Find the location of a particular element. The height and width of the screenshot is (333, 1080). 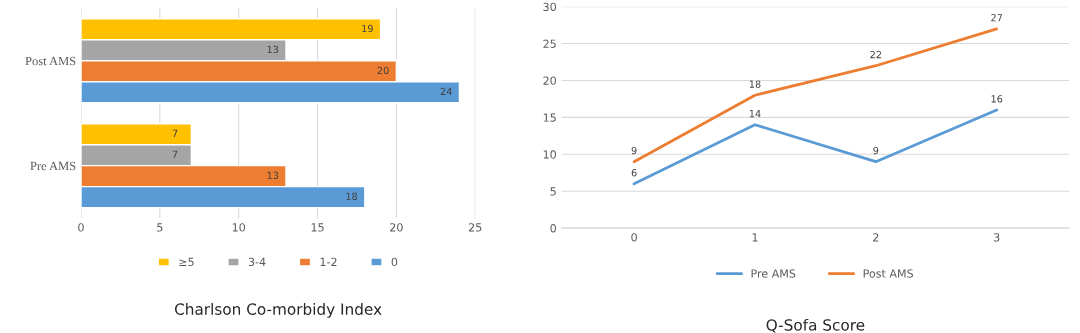

legend-label: ≥5 is located at coordinates (186, 262).